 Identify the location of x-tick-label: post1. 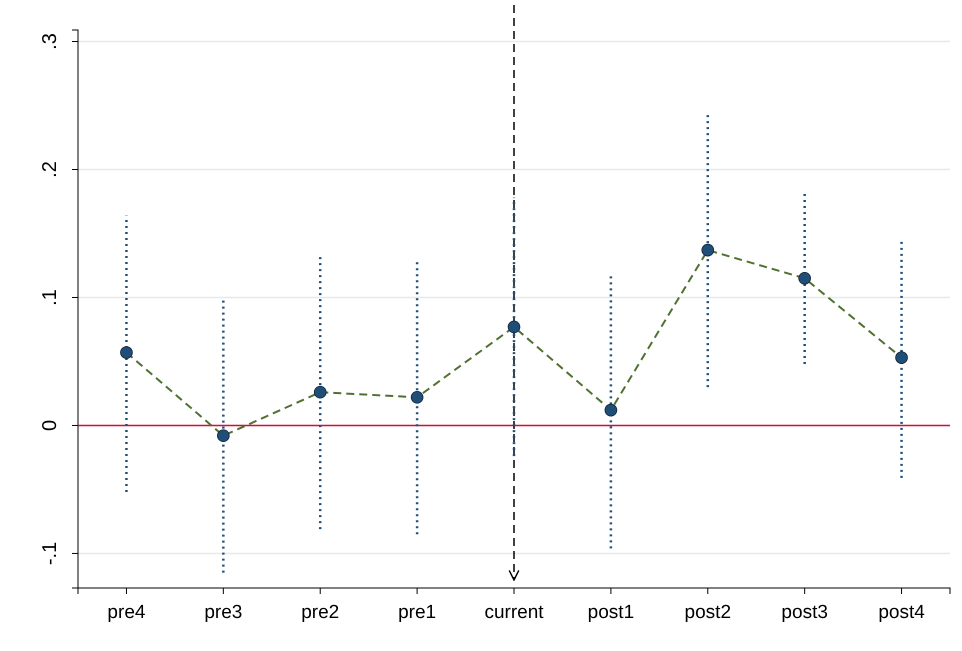
(611, 612).